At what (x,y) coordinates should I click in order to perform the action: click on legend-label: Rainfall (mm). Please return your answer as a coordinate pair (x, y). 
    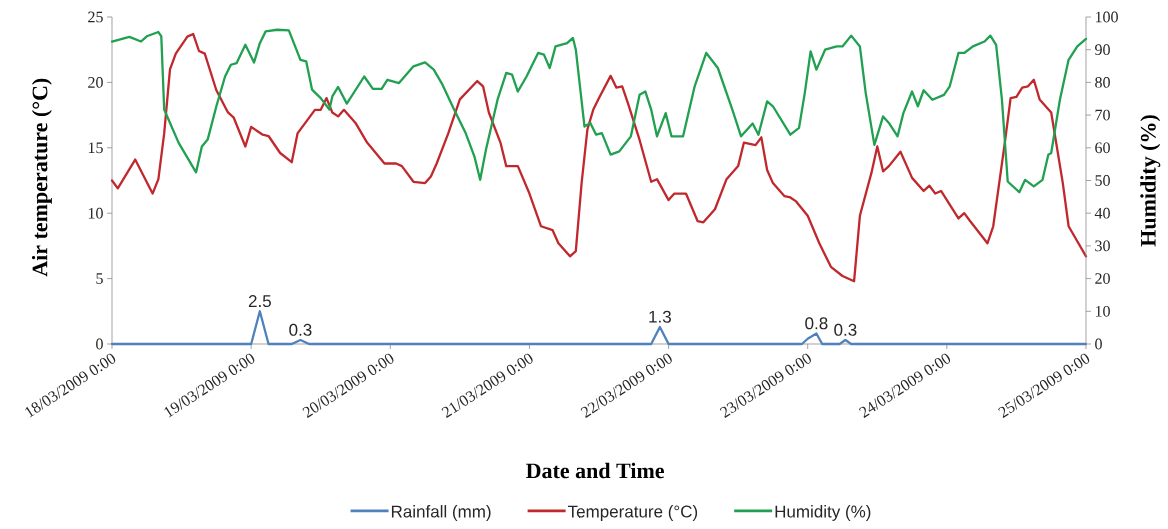
    Looking at the image, I should click on (441, 513).